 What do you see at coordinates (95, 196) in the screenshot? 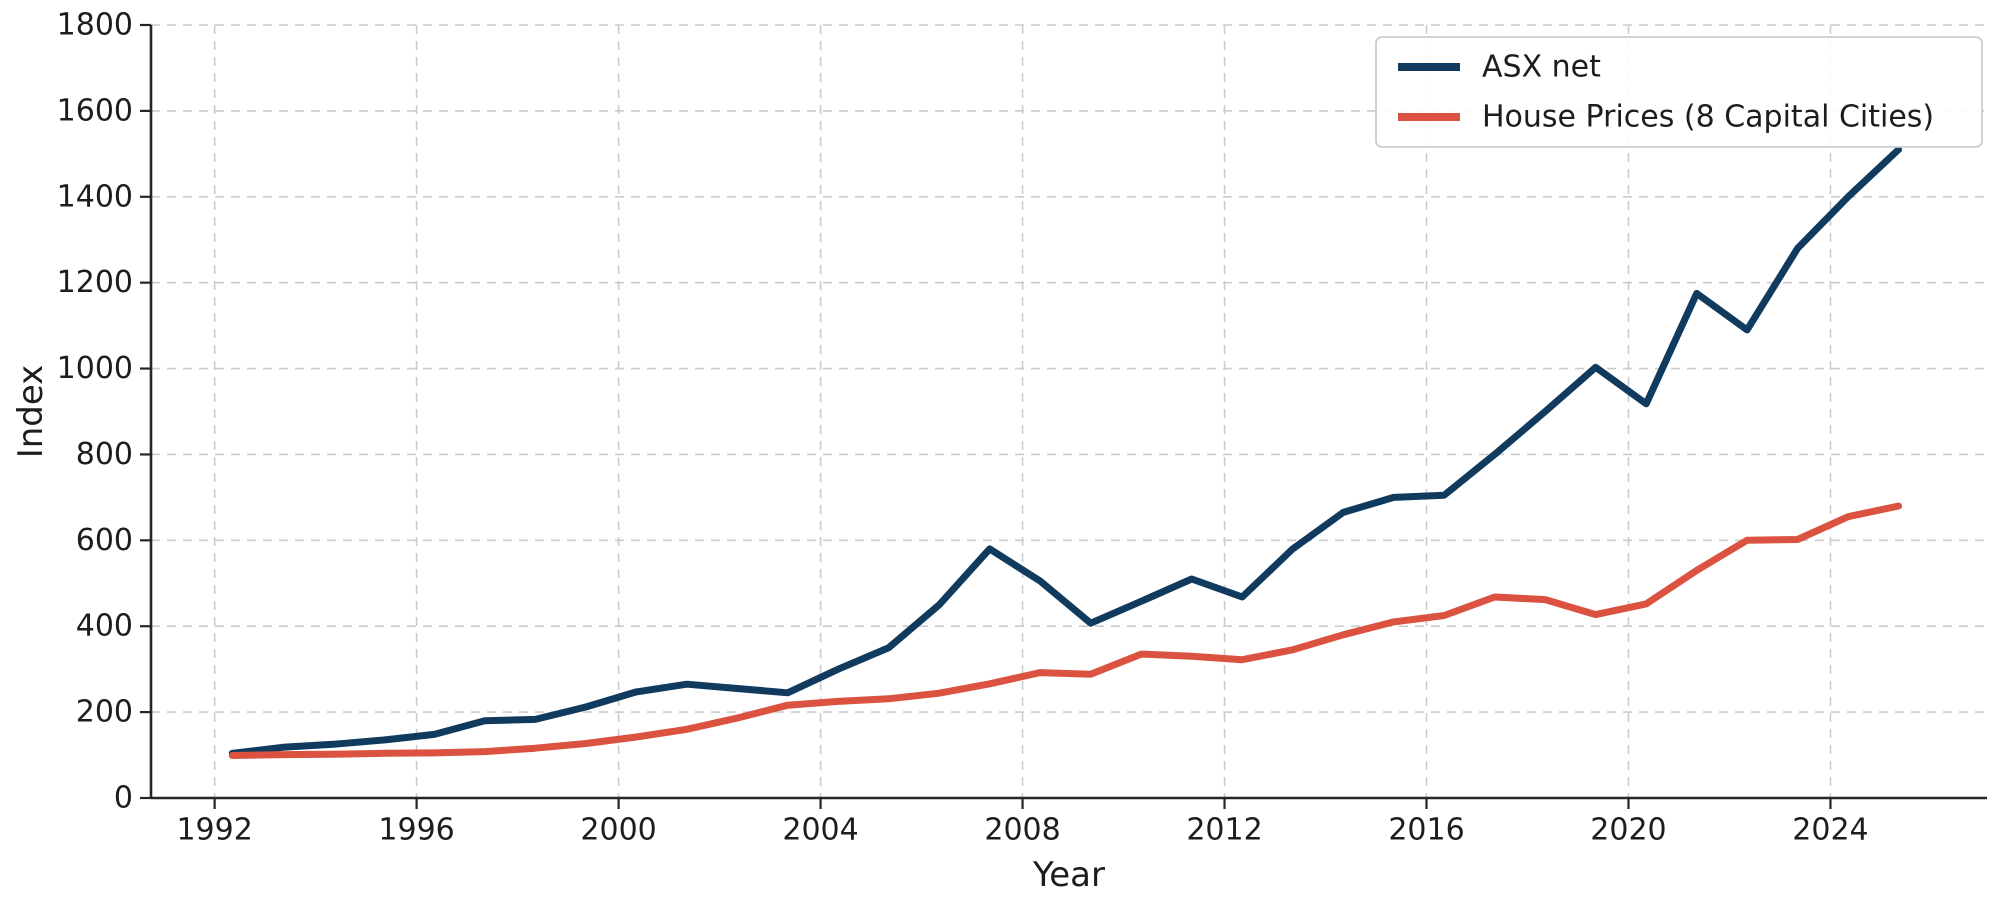
I see `y-tick-label: 1400` at bounding box center [95, 196].